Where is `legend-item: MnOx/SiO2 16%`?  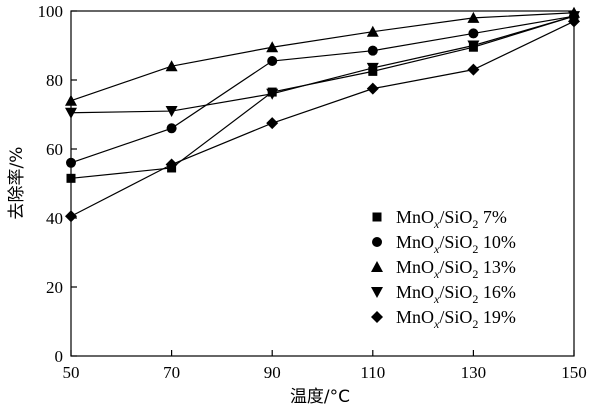
legend-item: MnOx/SiO2 16% is located at coordinates (443, 294).